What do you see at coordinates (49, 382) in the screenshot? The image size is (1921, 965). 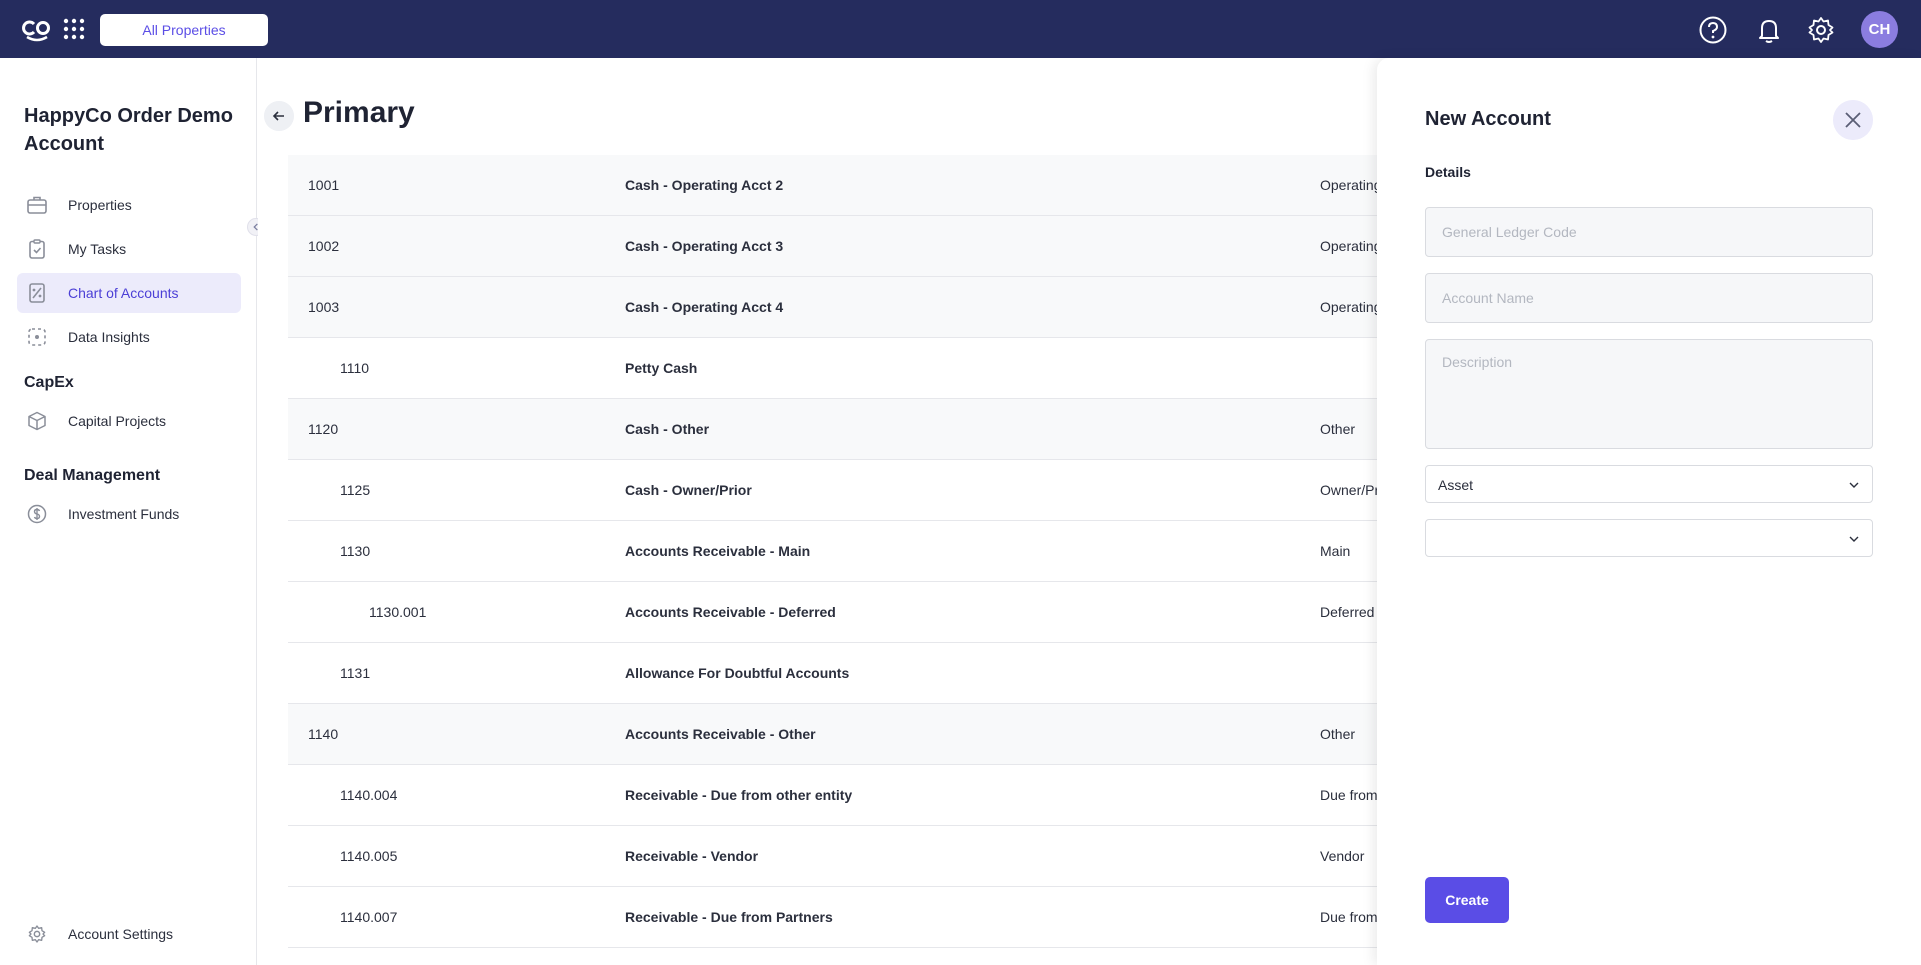 I see `section-heading-capex: CapEx` at bounding box center [49, 382].